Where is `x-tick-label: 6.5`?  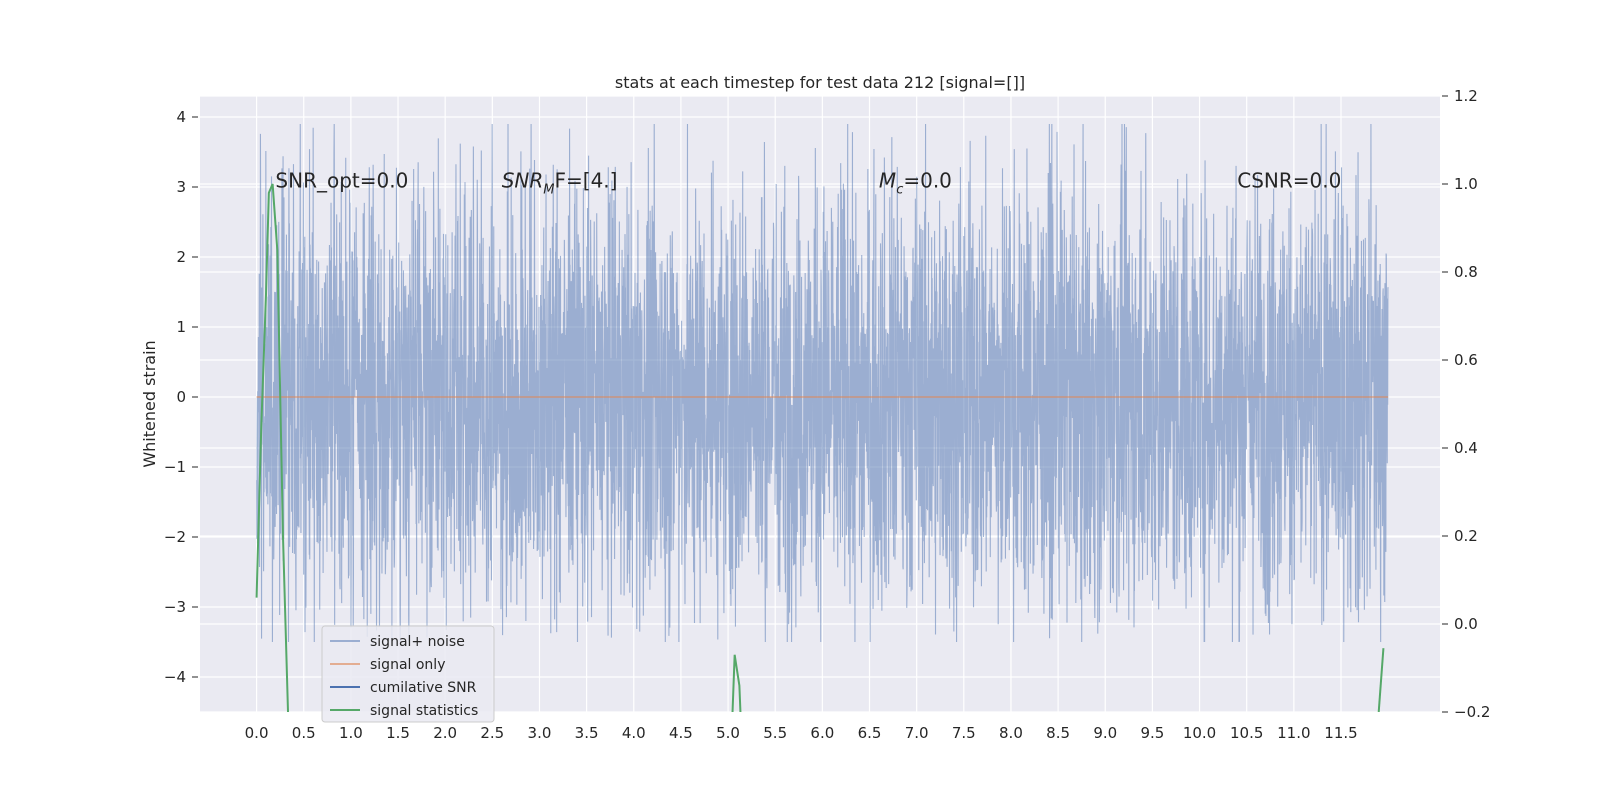
x-tick-label: 6.5 is located at coordinates (870, 733).